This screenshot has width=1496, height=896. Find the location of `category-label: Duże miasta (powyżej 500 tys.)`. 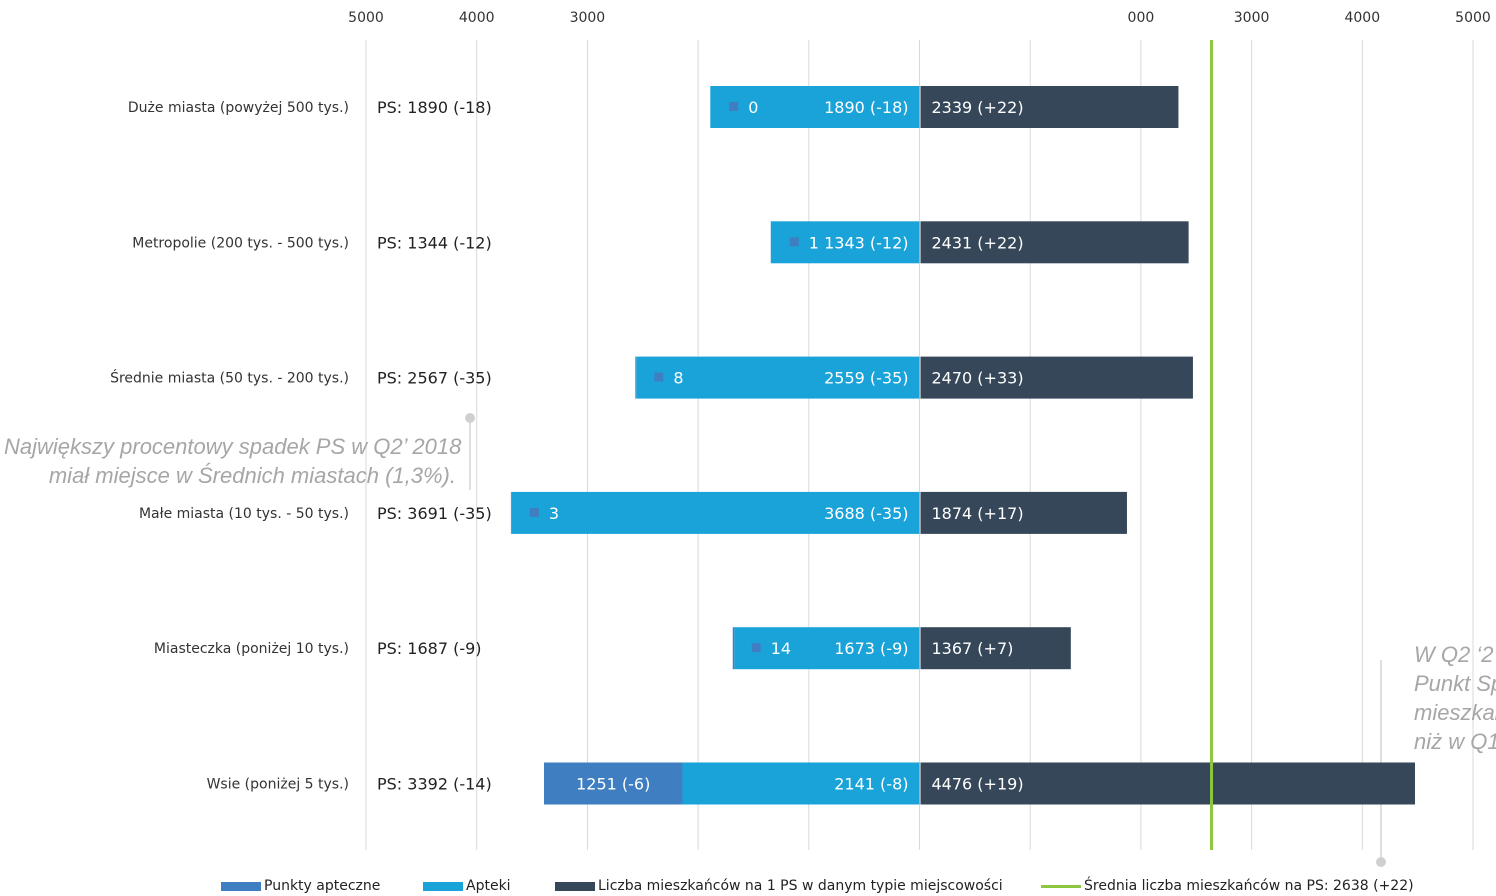

category-label: Duże miasta (powyżej 500 tys.) is located at coordinates (238, 108).